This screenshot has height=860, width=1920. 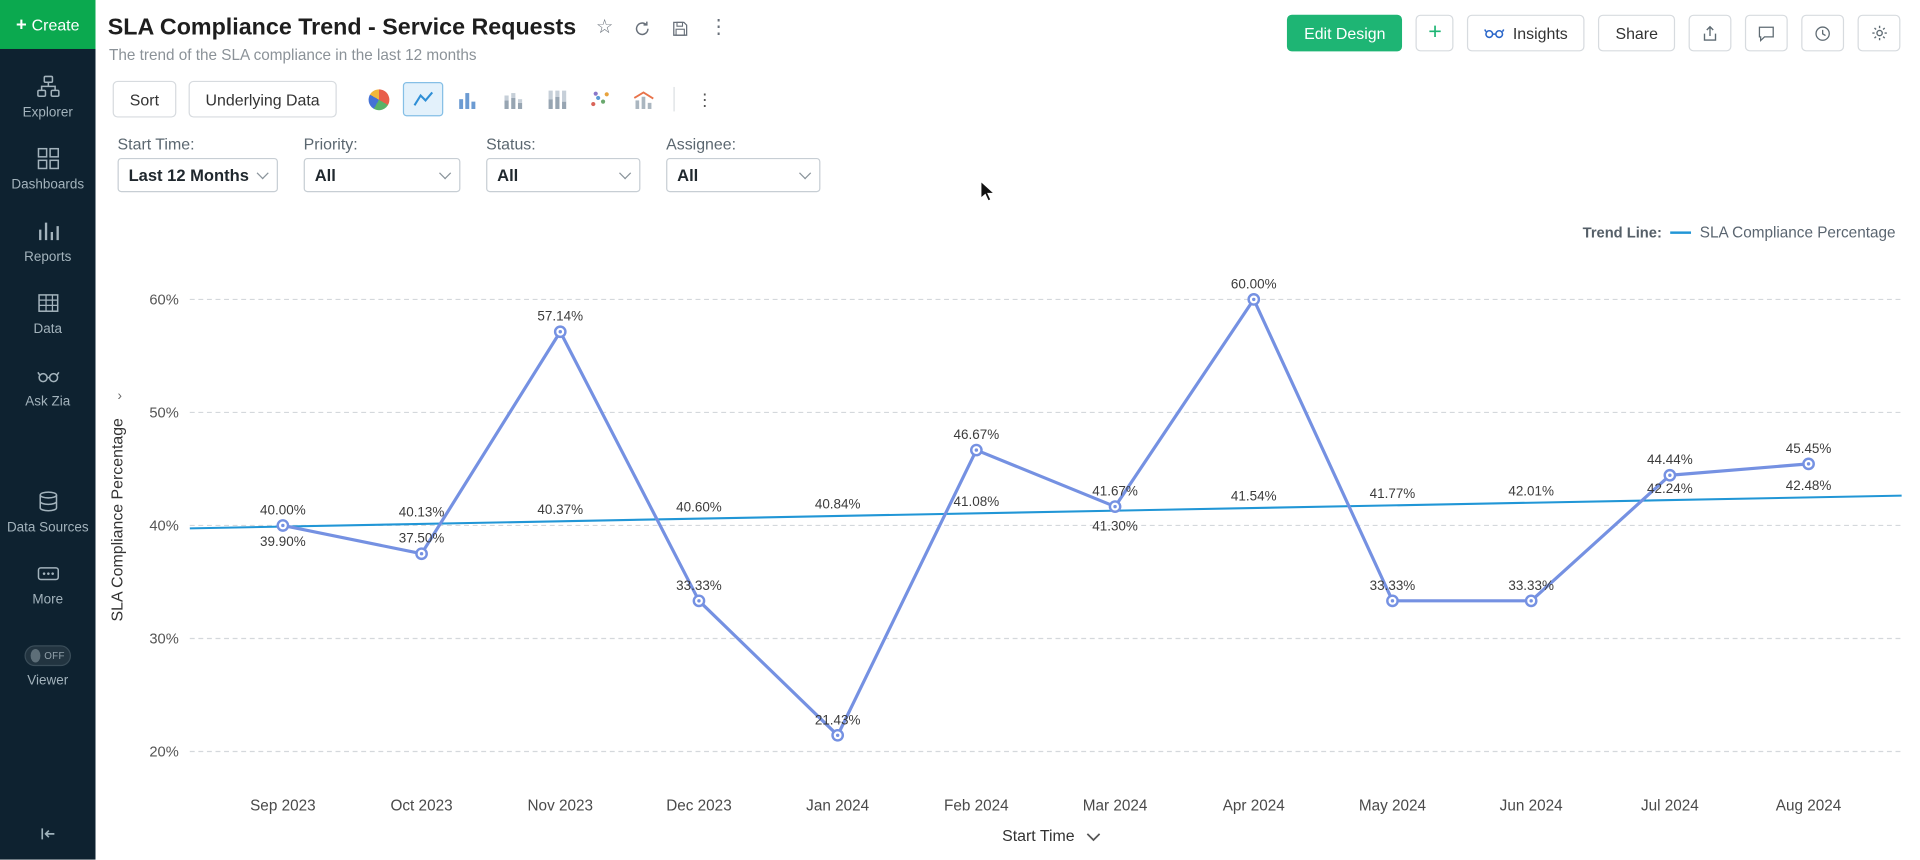 What do you see at coordinates (743, 175) in the screenshot?
I see `assignee-select: All` at bounding box center [743, 175].